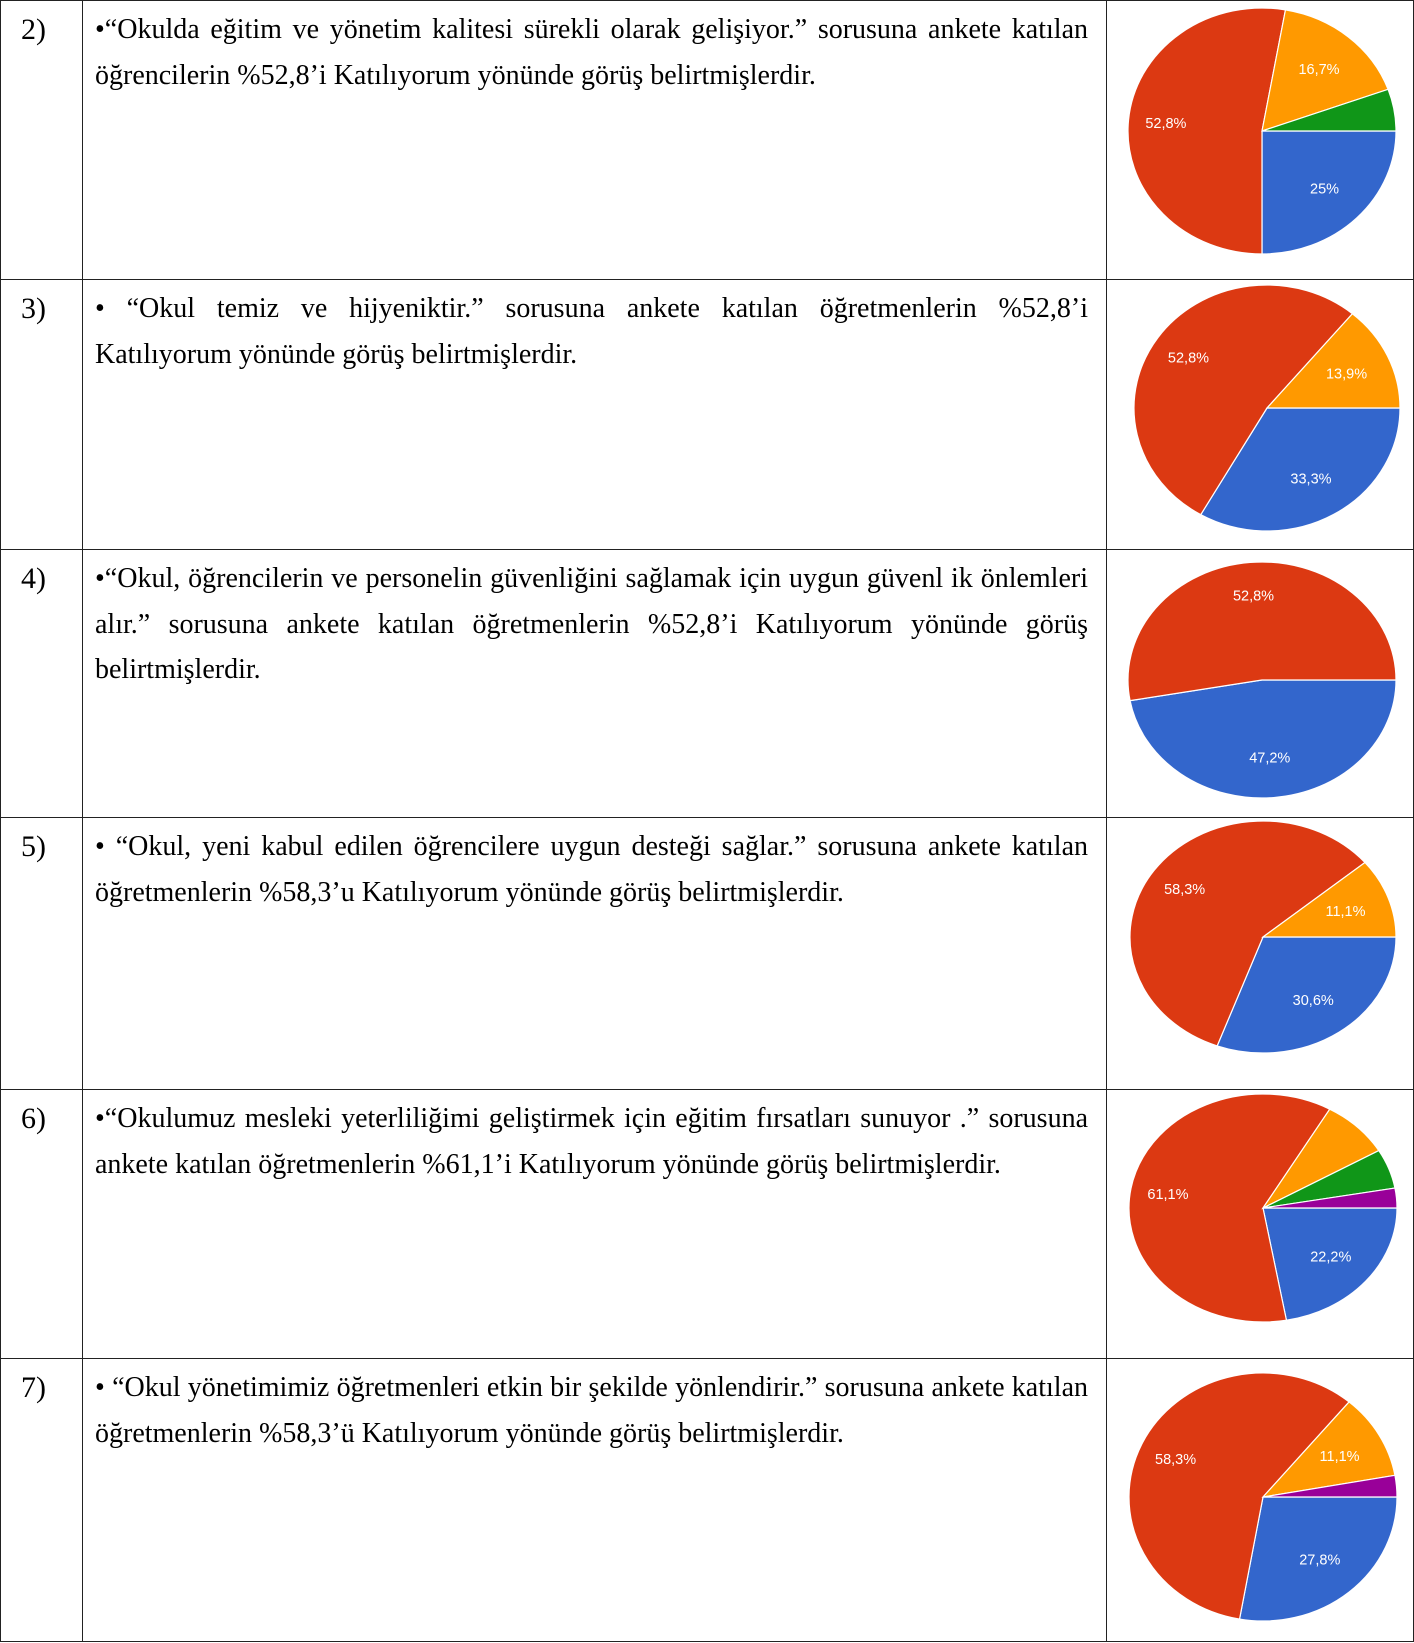 The width and height of the screenshot is (1414, 1643). I want to click on slice-label: 16,7%, so click(1318, 70).